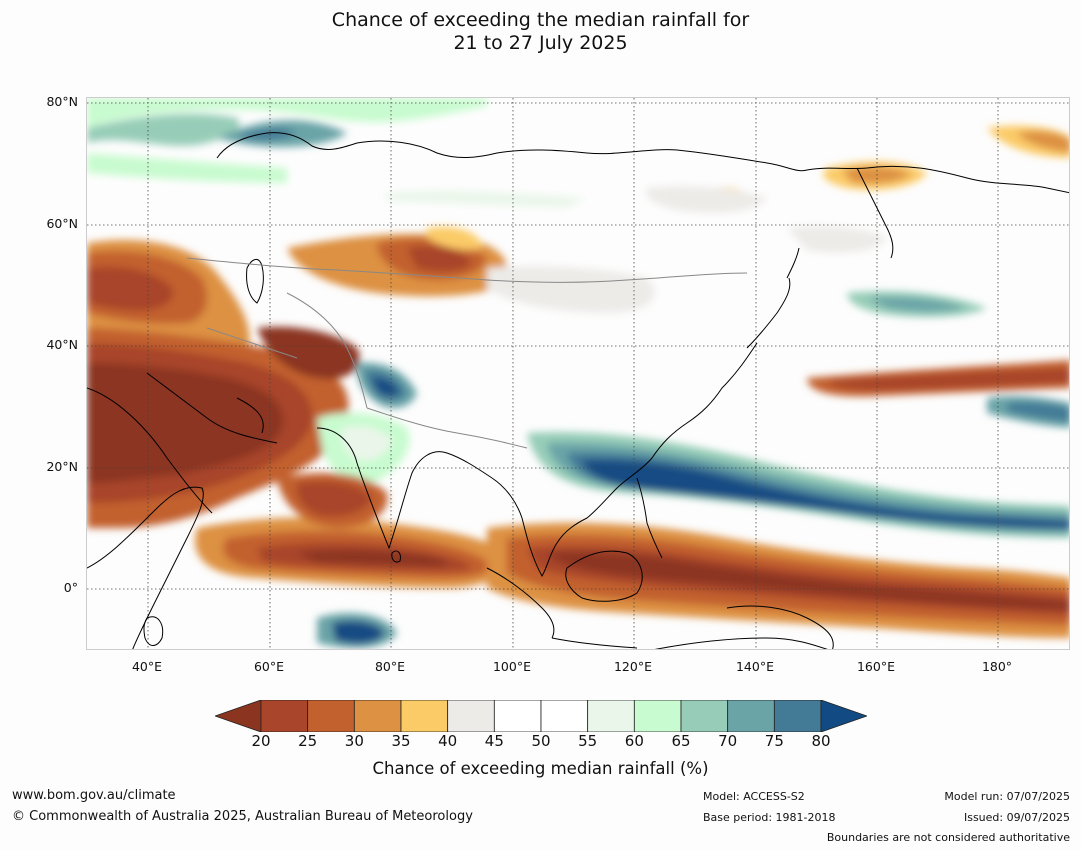  Describe the element at coordinates (62, 344) in the screenshot. I see `lat-label-40n: 40°N` at that location.